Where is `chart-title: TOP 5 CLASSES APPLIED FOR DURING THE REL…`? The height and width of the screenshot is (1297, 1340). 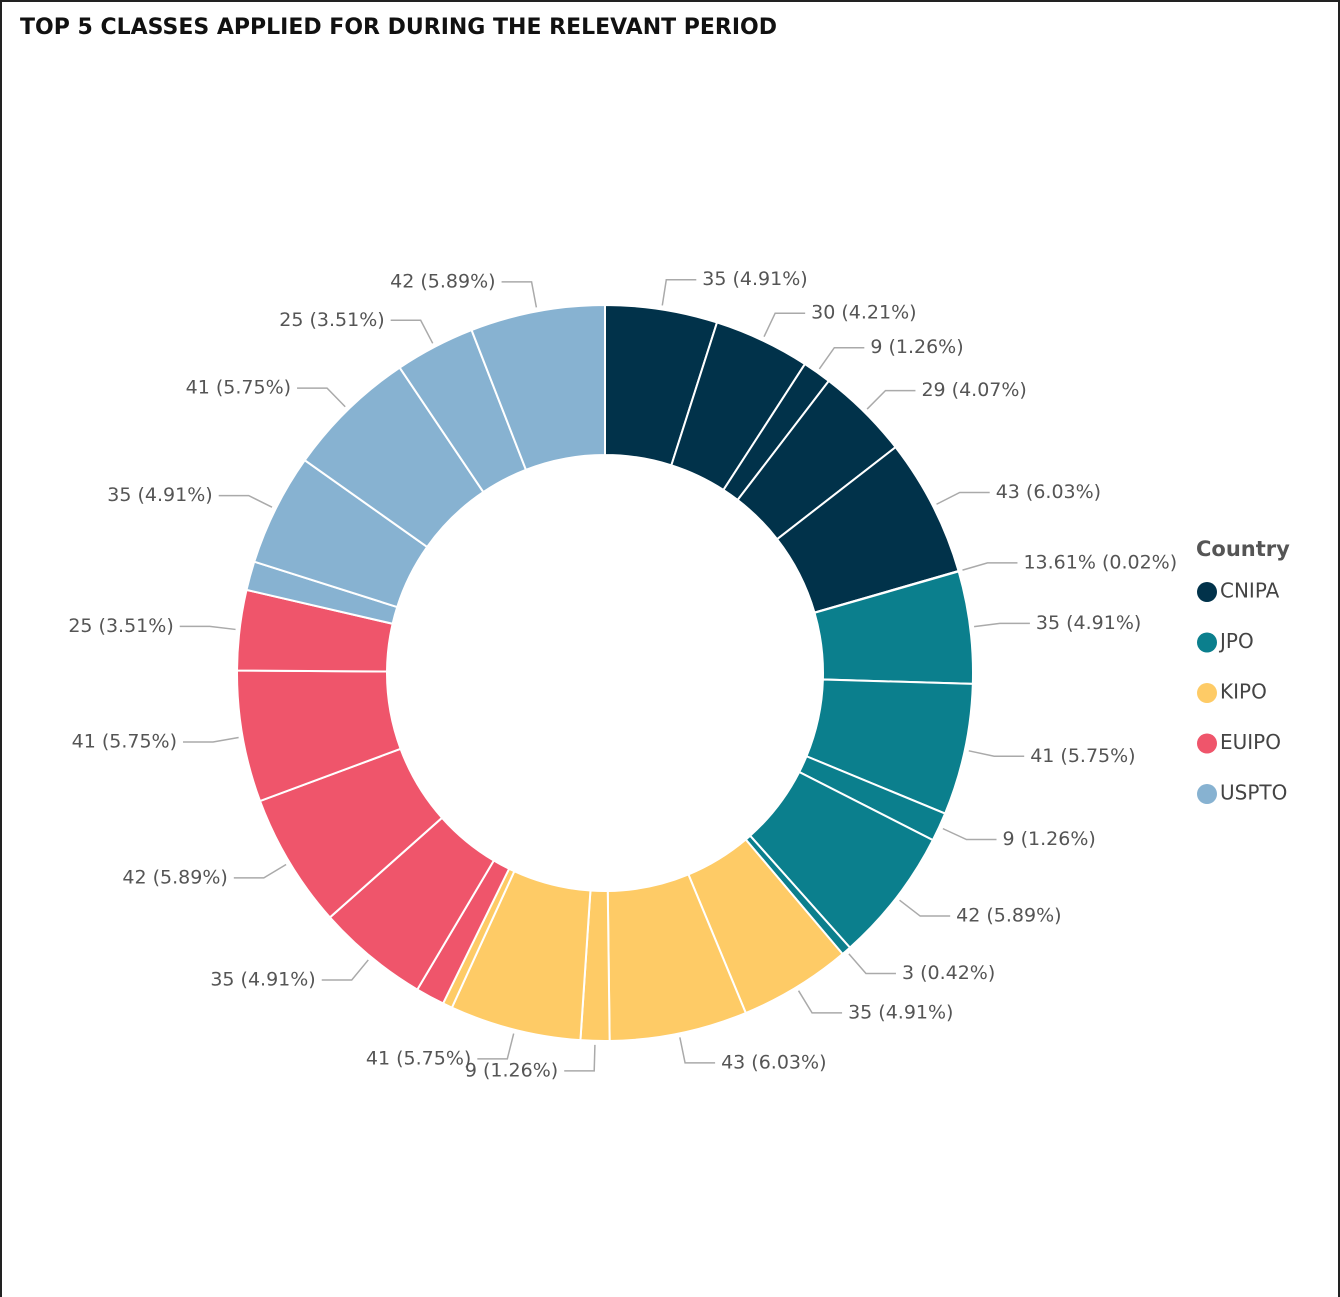
chart-title: TOP 5 CLASSES APPLIED FOR DURING THE REL… is located at coordinates (398, 27).